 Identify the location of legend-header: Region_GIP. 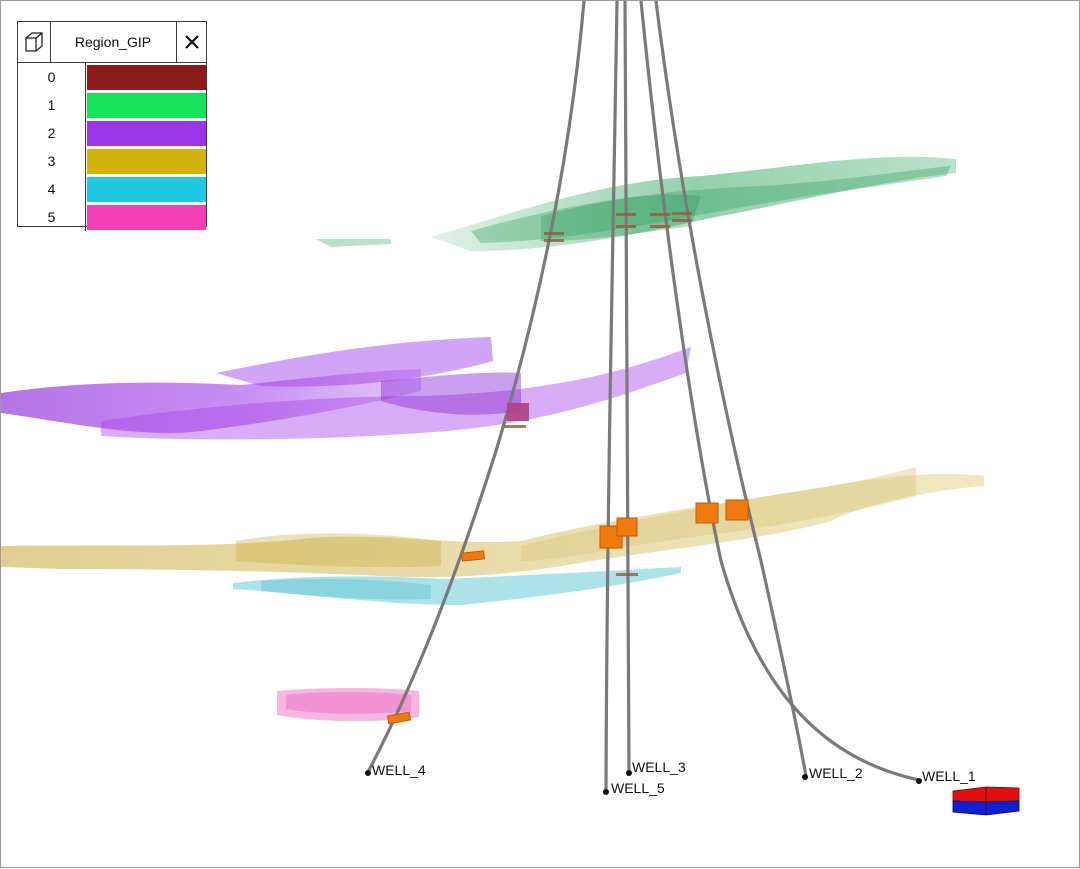
(112, 42).